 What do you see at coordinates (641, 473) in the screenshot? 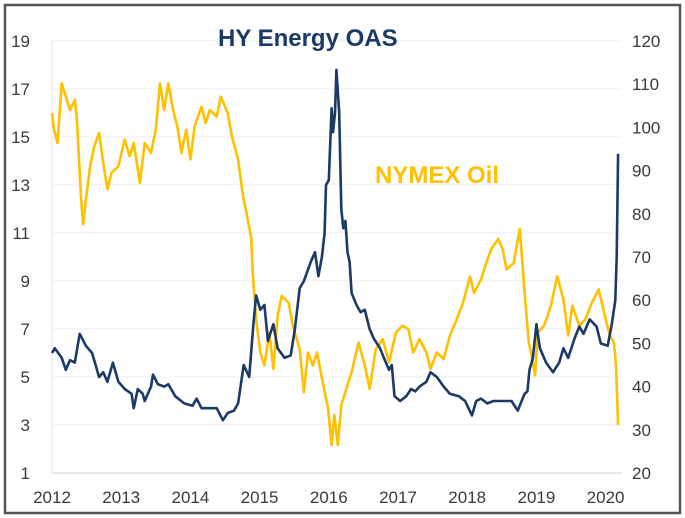
I see `y-right-tick-label: 20` at bounding box center [641, 473].